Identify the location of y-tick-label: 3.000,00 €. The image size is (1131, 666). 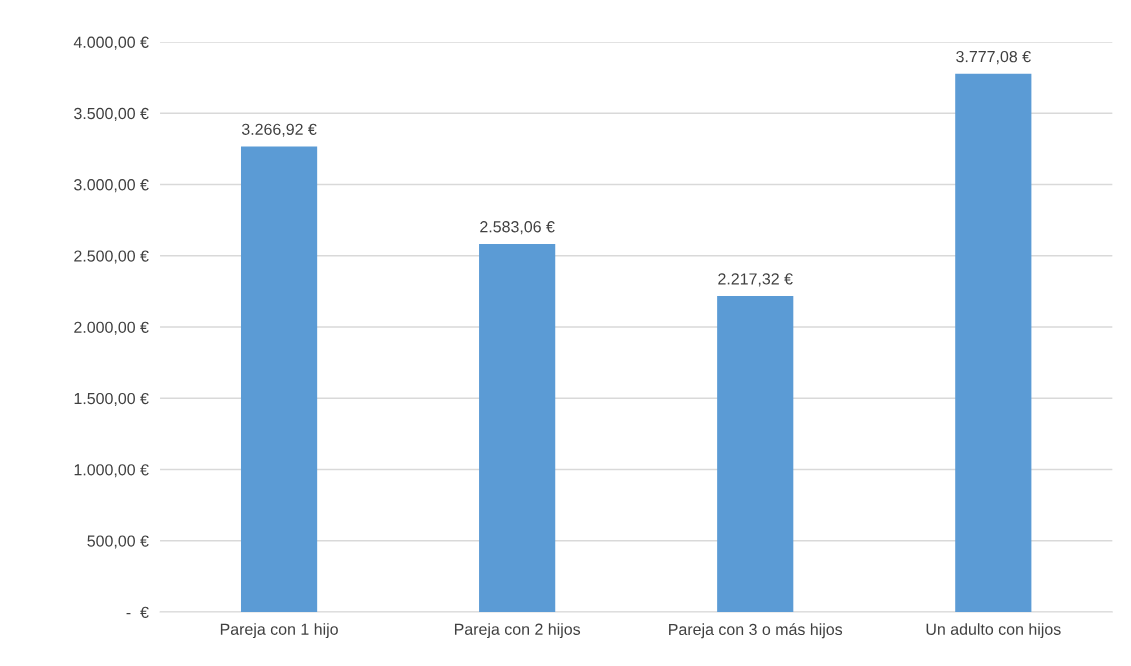
(111, 186).